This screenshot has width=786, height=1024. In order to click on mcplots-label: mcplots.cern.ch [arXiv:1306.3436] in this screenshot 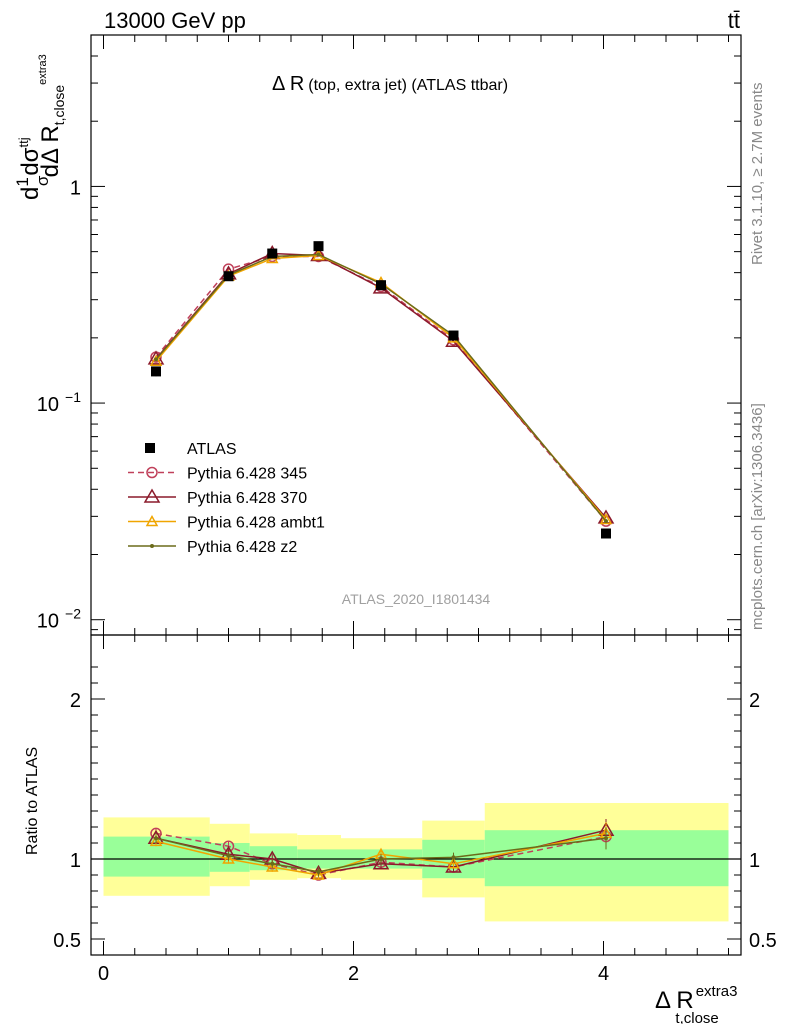, I will do `click(757, 516)`.